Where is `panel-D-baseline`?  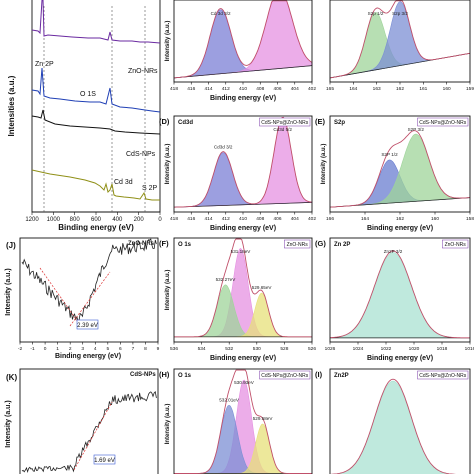
panel-D-baseline is located at coordinates (243, 205).